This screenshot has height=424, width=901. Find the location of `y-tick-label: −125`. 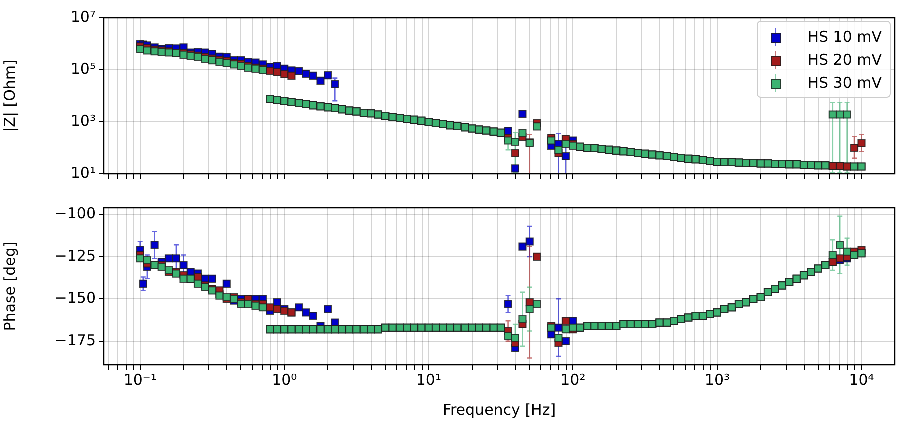

y-tick-label: −125 is located at coordinates (75, 255).